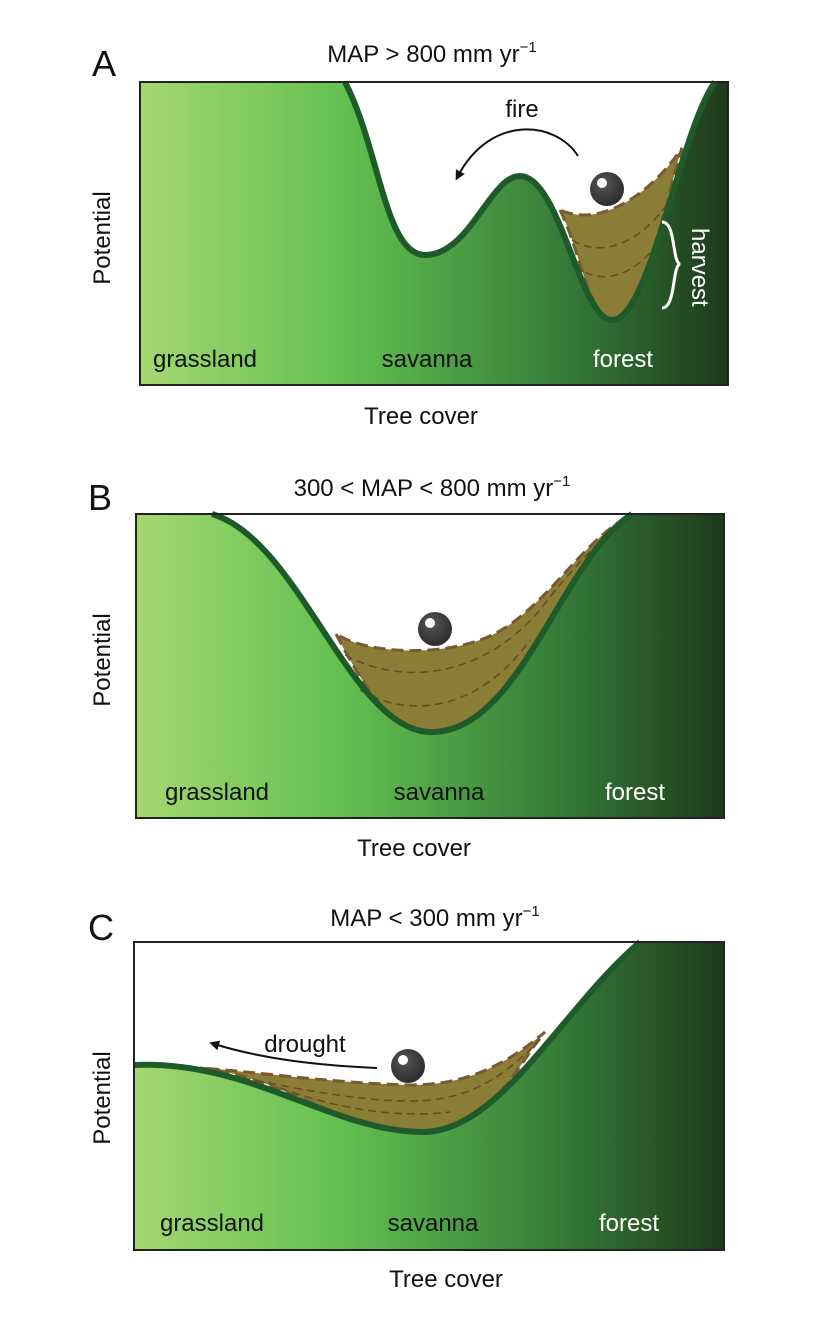 The width and height of the screenshot is (820, 1335). I want to click on panel-title: MAP < 300 mm yr−1, so click(434, 917).